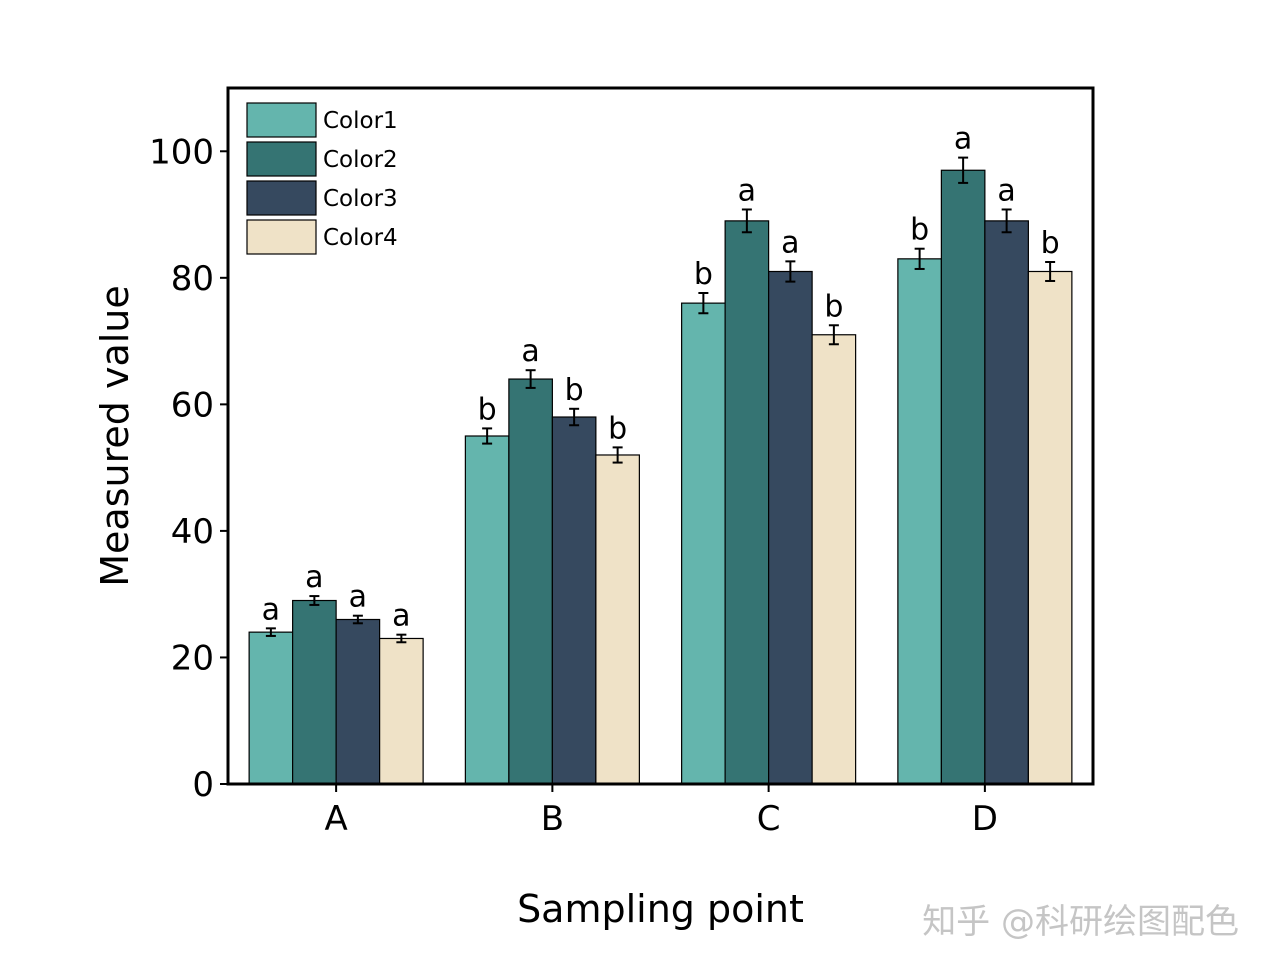 This screenshot has width=1269, height=971. I want to click on significance-label-Color4-C: b, so click(833, 306).